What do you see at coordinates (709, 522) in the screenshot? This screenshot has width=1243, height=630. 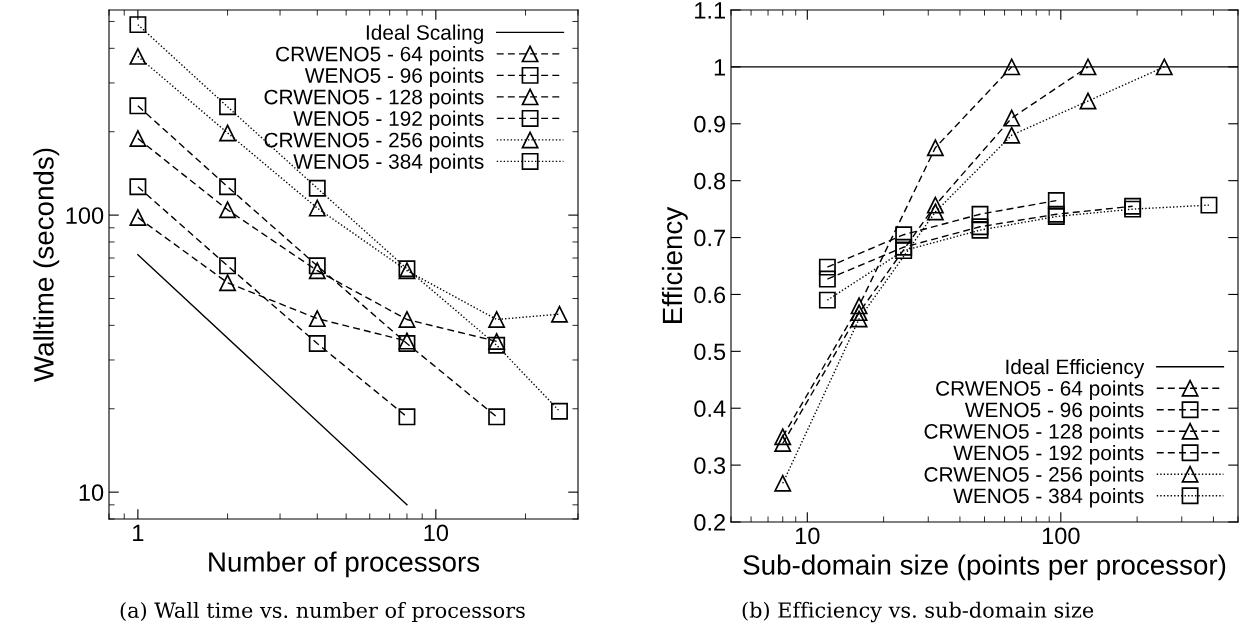 I see `y-tick-label: 0.2` at bounding box center [709, 522].